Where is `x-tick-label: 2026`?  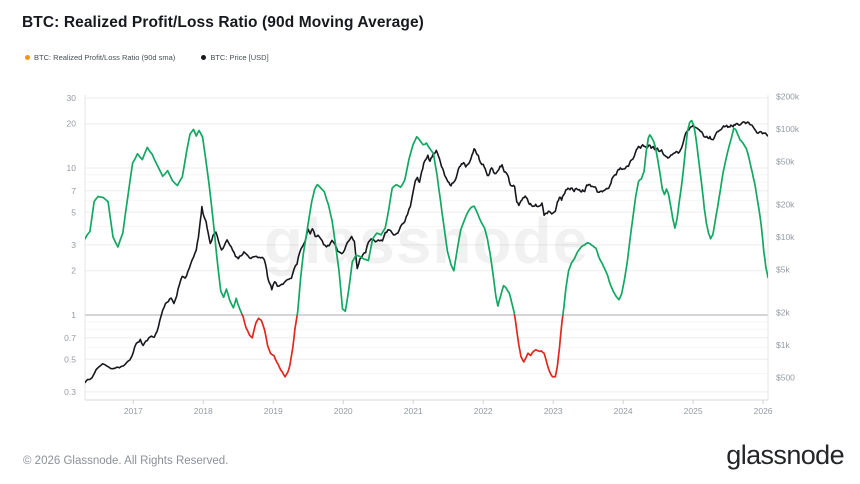 x-tick-label: 2026 is located at coordinates (763, 411).